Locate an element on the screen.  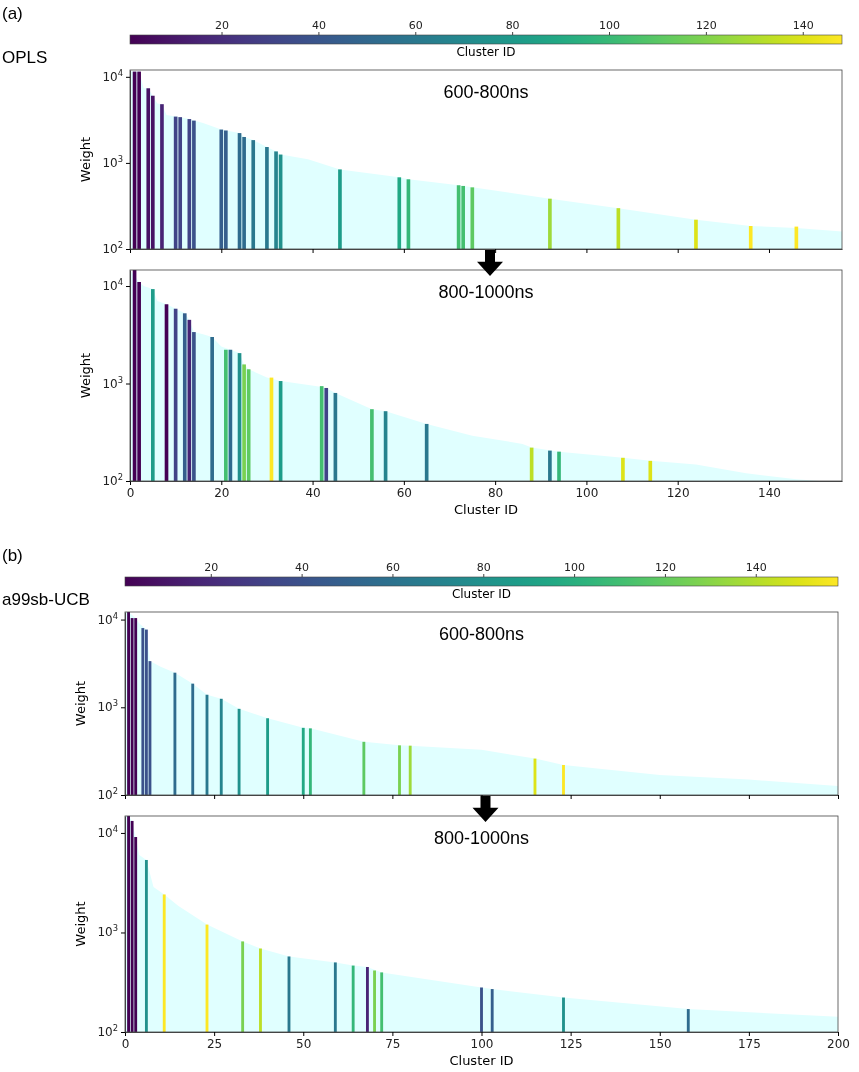
x-tick-label: 60 is located at coordinates (404, 492).